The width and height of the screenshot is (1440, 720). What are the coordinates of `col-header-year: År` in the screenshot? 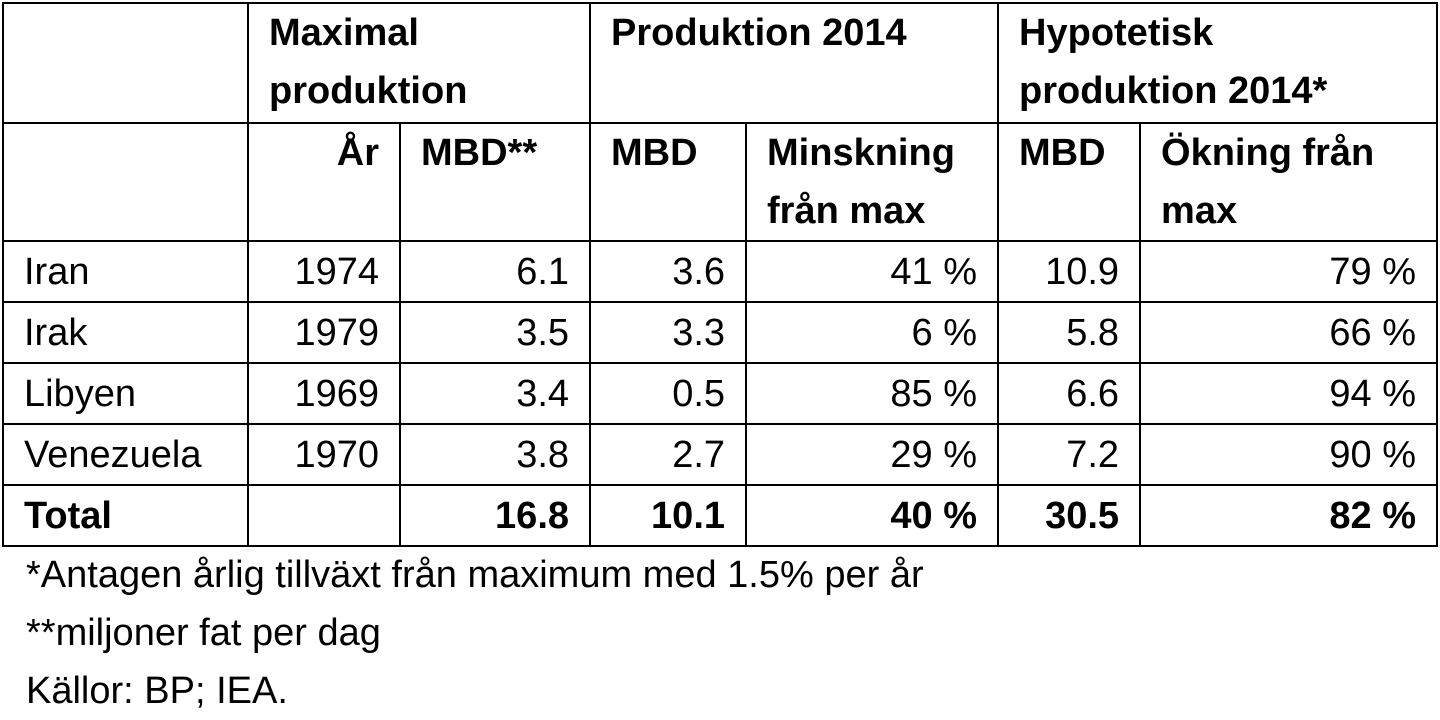 It's located at (324, 182).